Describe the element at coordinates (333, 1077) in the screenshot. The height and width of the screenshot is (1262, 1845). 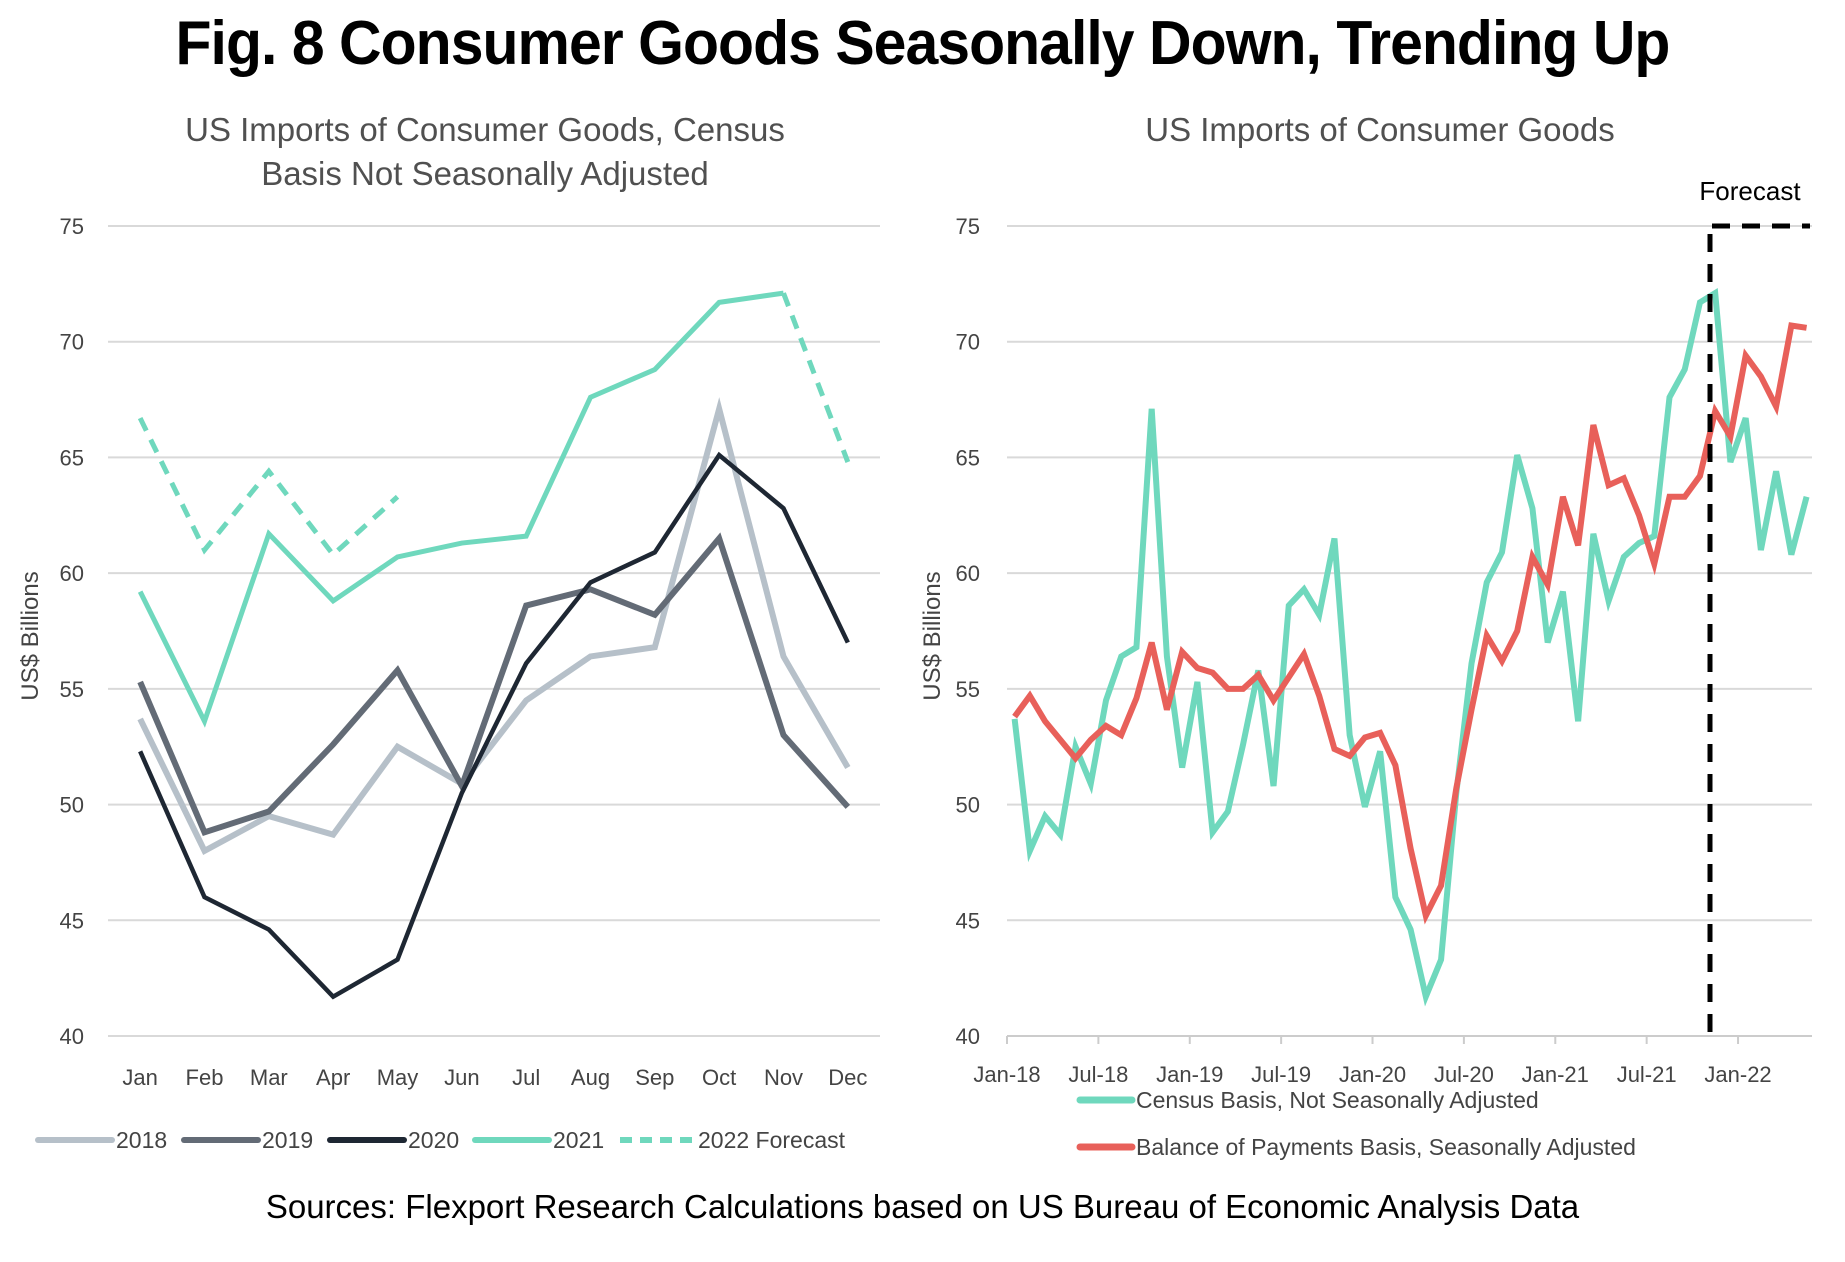
I see `x-tick-label: Apr` at that location.